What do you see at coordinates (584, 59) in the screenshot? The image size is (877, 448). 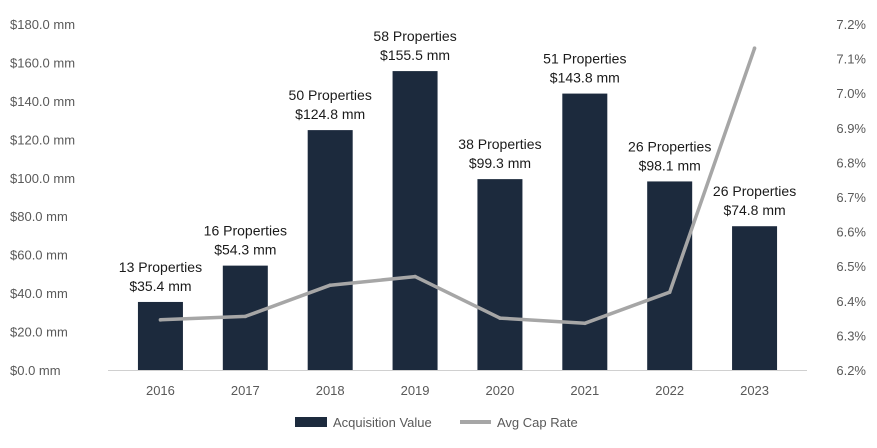 I see `data-label-count: 51 Properties` at bounding box center [584, 59].